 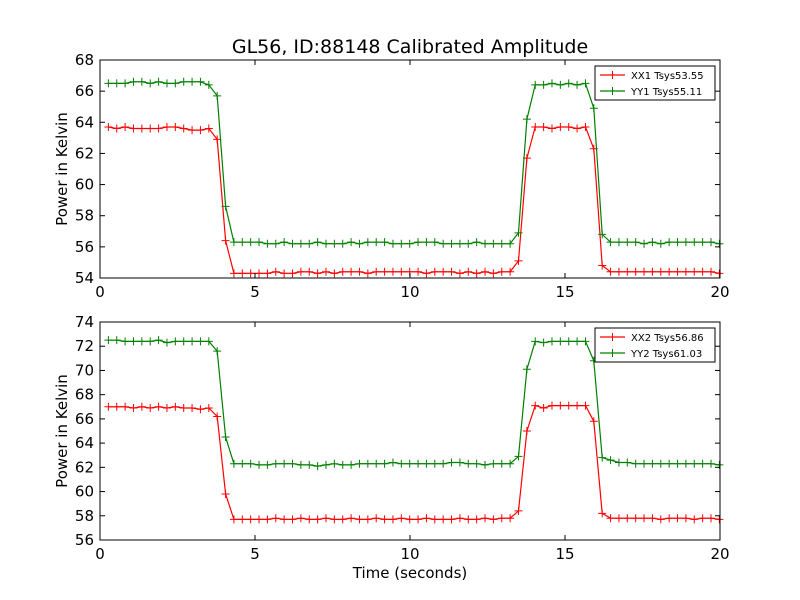 I want to click on y-tick-label: 58, so click(x=84, y=516).